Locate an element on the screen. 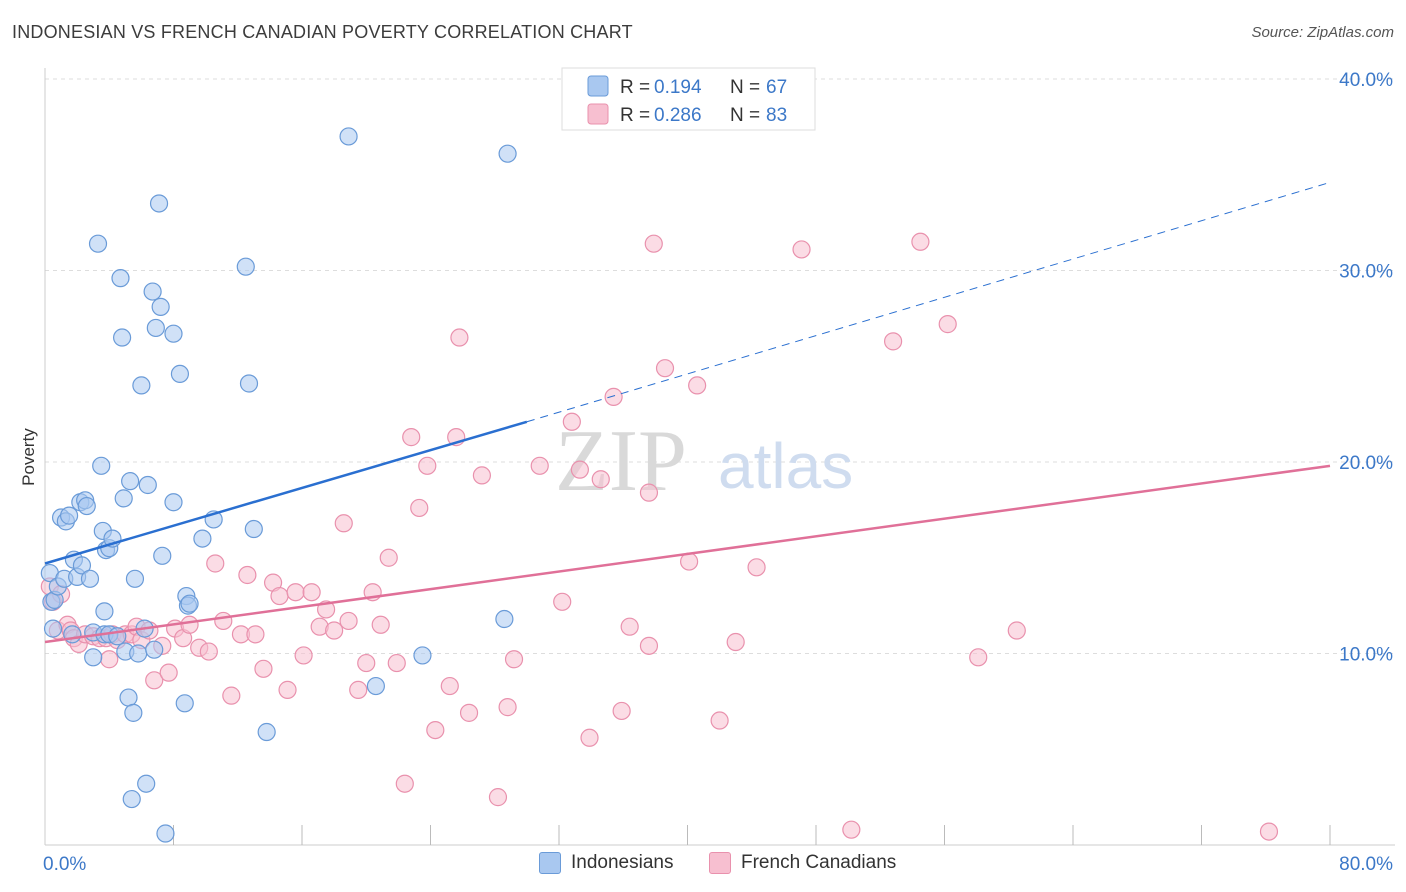 This screenshot has width=1406, height=892. series-legend: Indonesians French Canadians is located at coordinates (703, 865).